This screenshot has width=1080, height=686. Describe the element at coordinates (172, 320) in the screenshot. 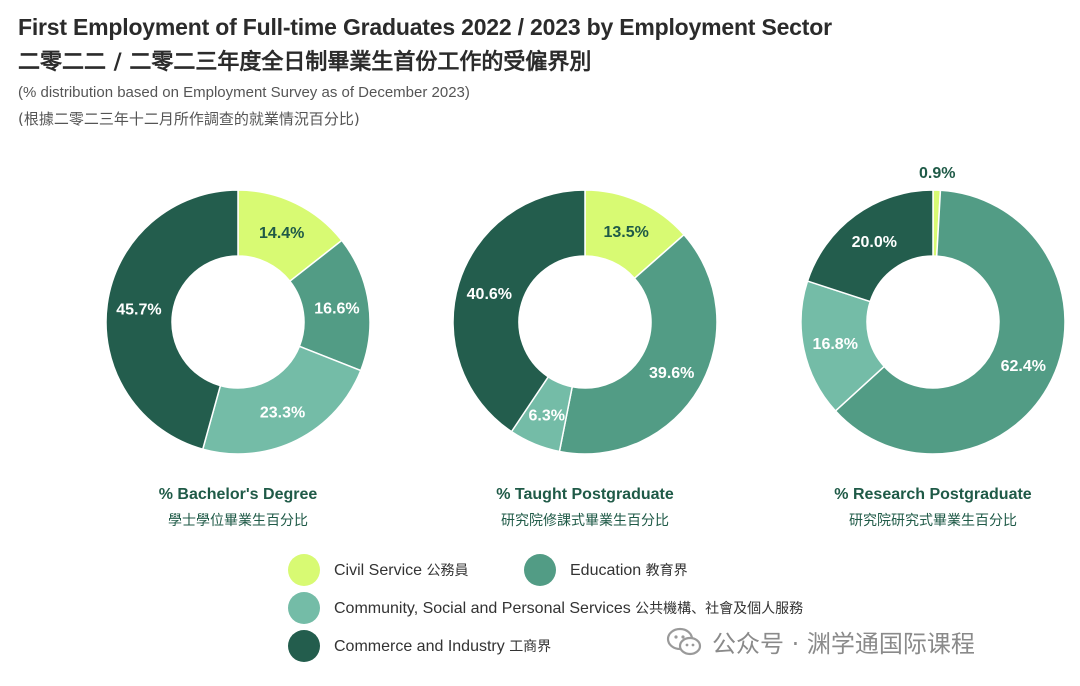

I see `bachelor-slice-commerce` at that location.